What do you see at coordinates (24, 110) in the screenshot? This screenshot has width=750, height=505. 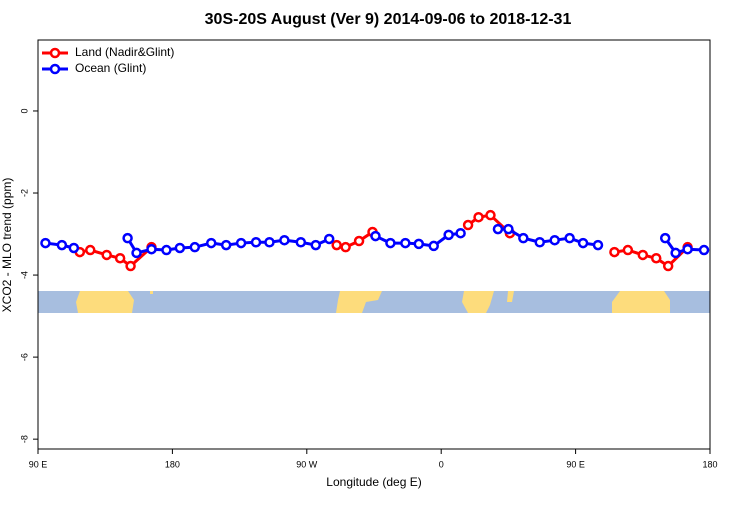 I see `y-tick-label: 0` at bounding box center [24, 110].